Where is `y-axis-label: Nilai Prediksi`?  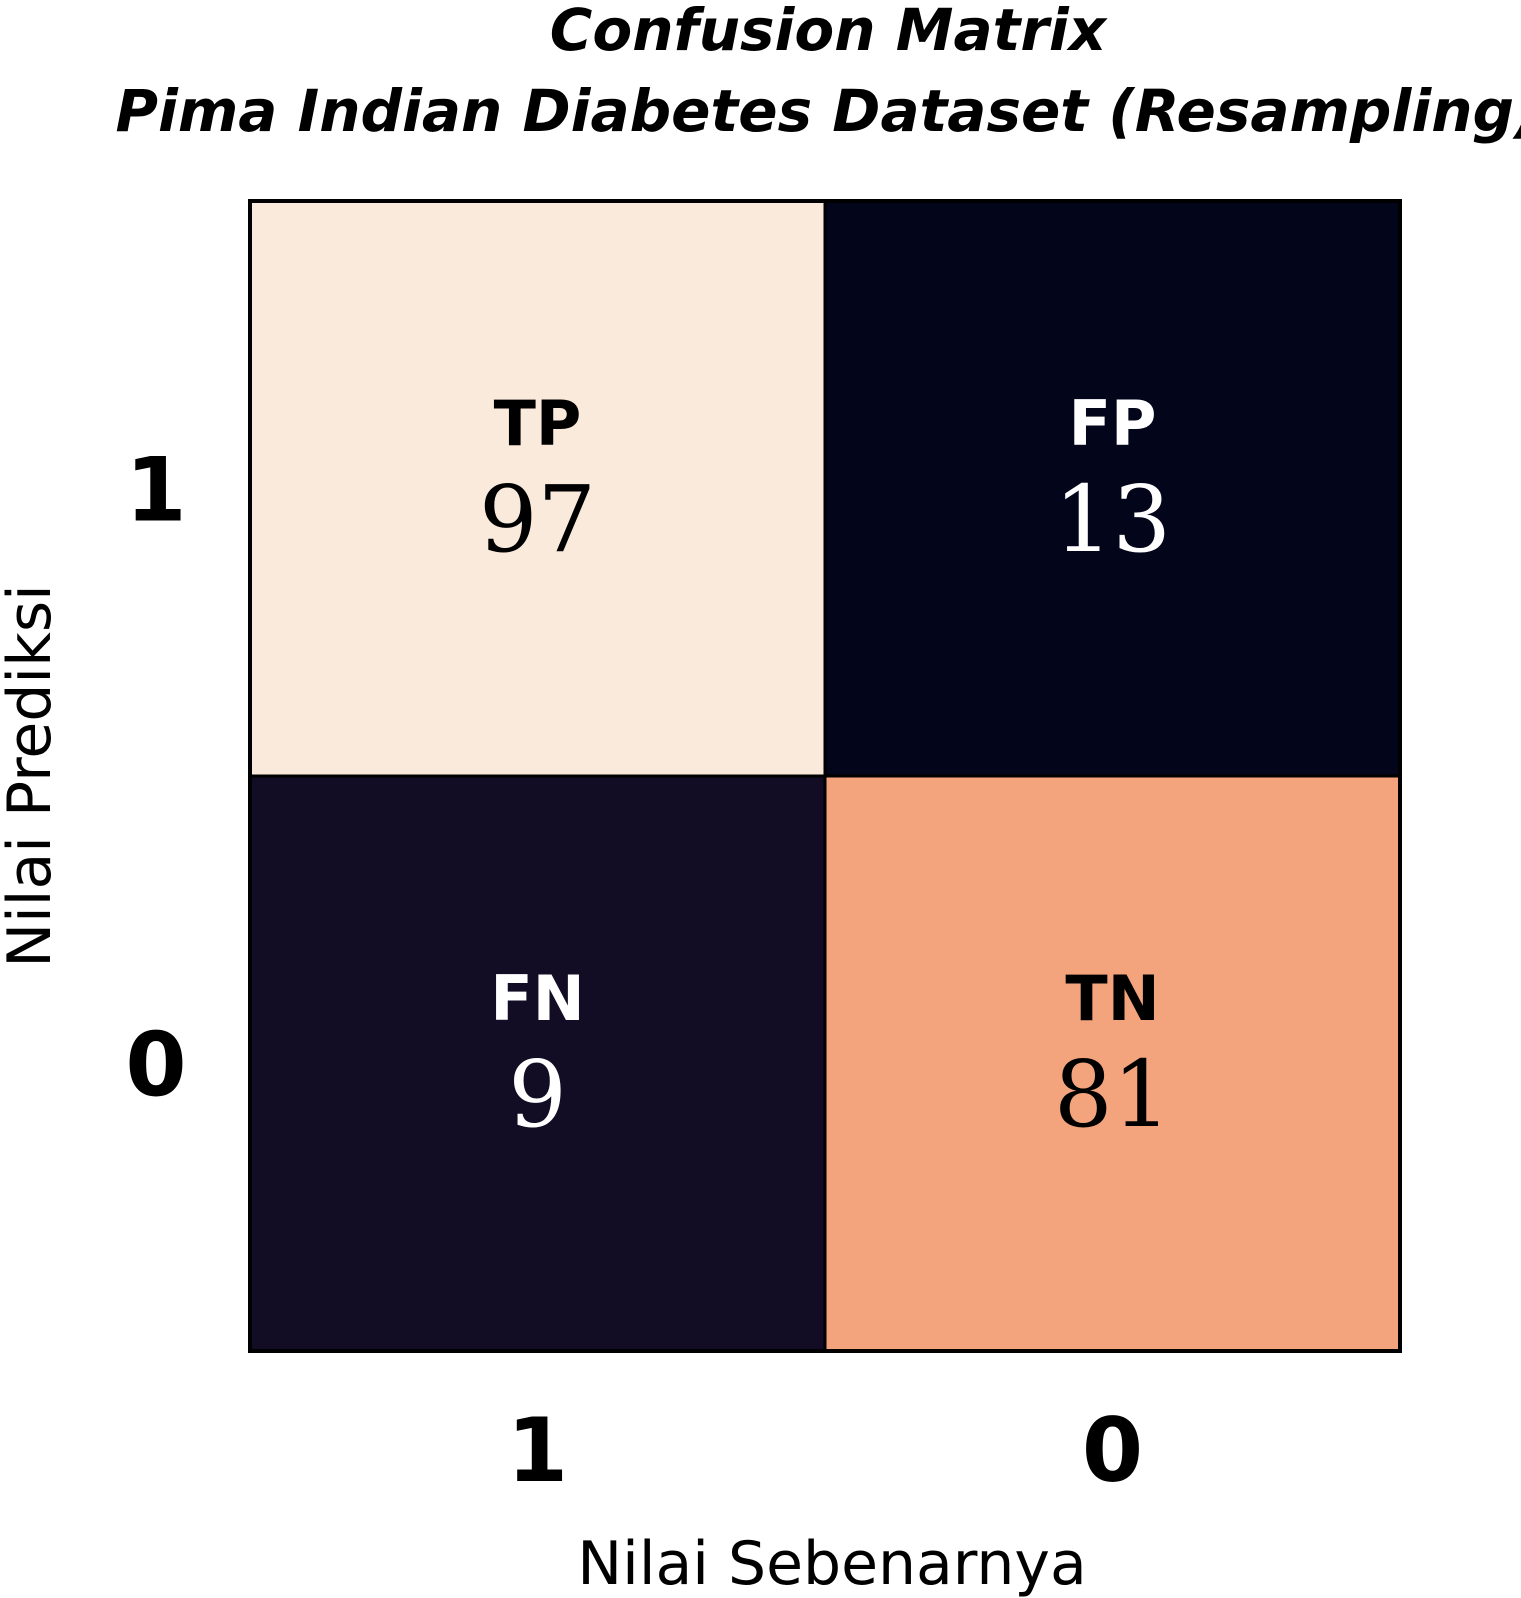 y-axis-label: Nilai Prediksi is located at coordinates (32, 776).